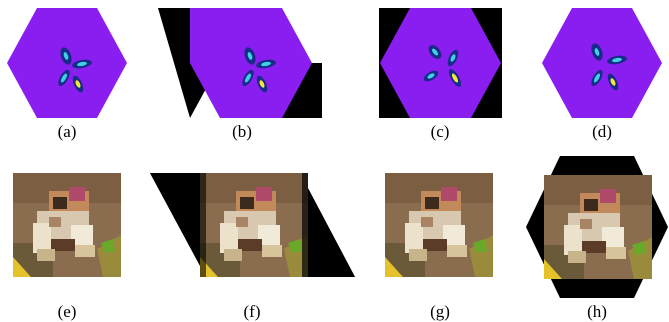 This screenshot has height=322, width=669. What do you see at coordinates (442, 66) in the screenshot?
I see `hexagon-pattern-c` at bounding box center [442, 66].